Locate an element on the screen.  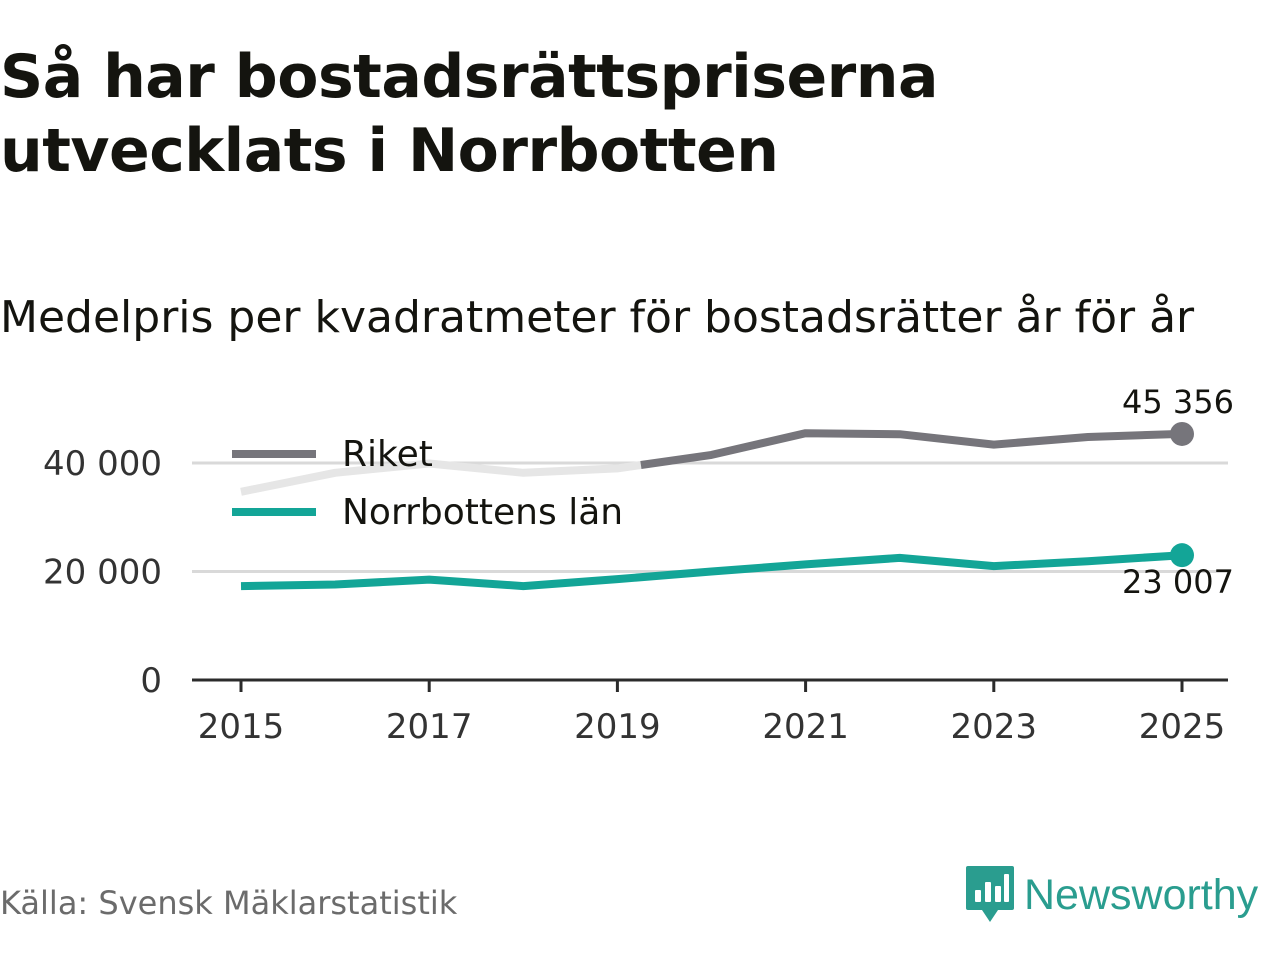
legend-label-norrbotten: Norrbottens län is located at coordinates (482, 512).